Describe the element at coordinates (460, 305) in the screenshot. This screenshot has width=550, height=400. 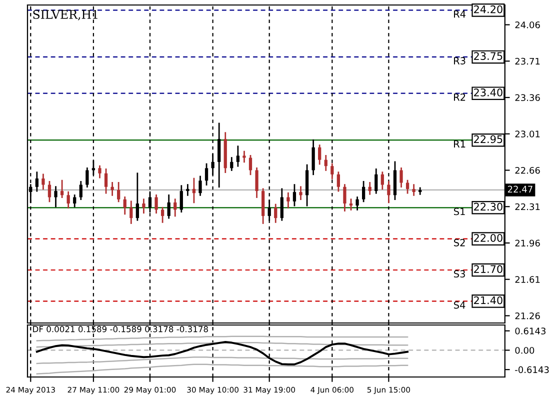
I see `ref-line-label: S4` at that location.